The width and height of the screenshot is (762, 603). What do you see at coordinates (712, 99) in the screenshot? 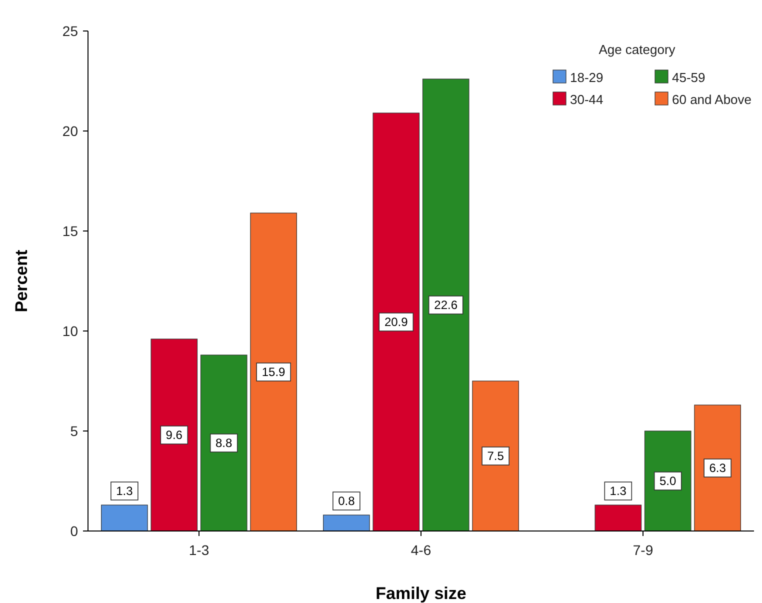
I see `legend-label: 60 and Above` at bounding box center [712, 99].